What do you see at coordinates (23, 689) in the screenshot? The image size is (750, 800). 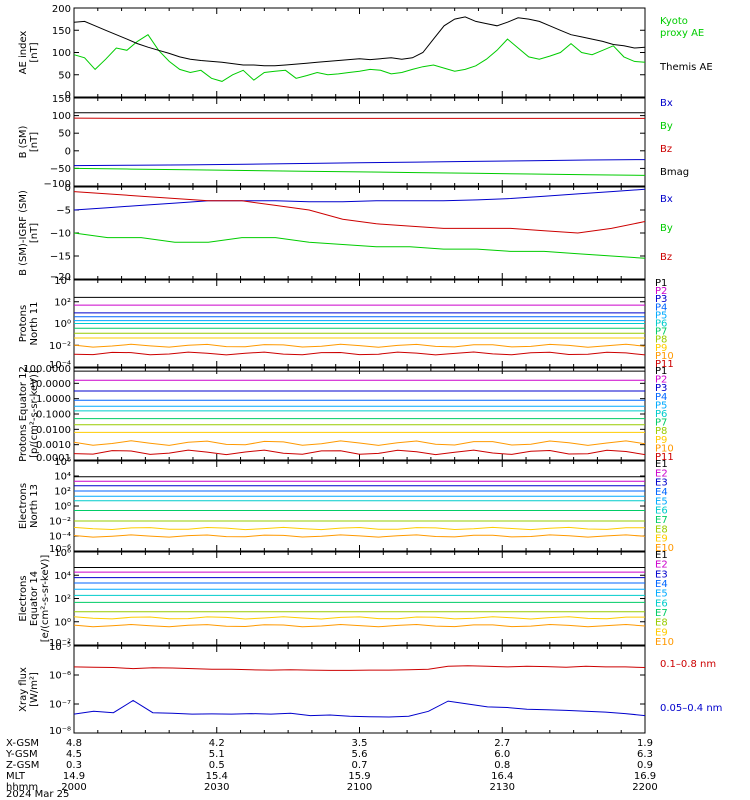 I see `y-axis-label: Xray flux` at bounding box center [23, 689].